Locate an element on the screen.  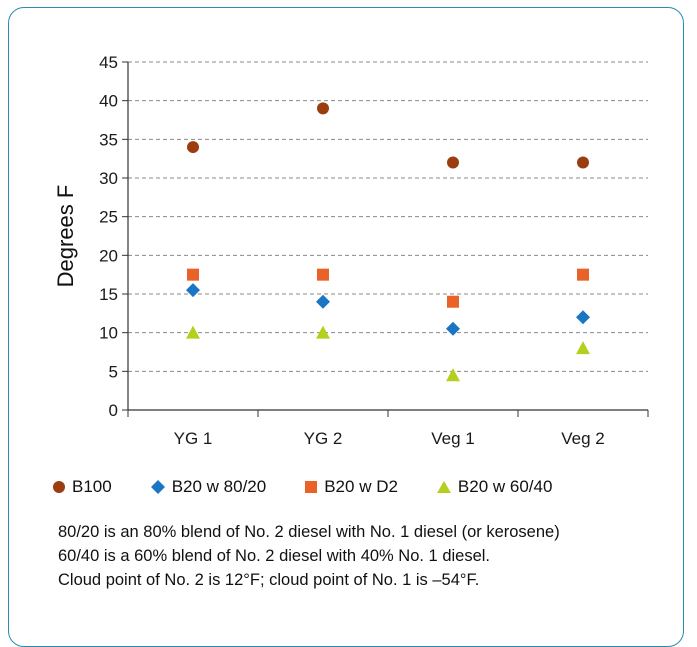
legend-item-b20-d2: B20 w D2 is located at coordinates (351, 487).